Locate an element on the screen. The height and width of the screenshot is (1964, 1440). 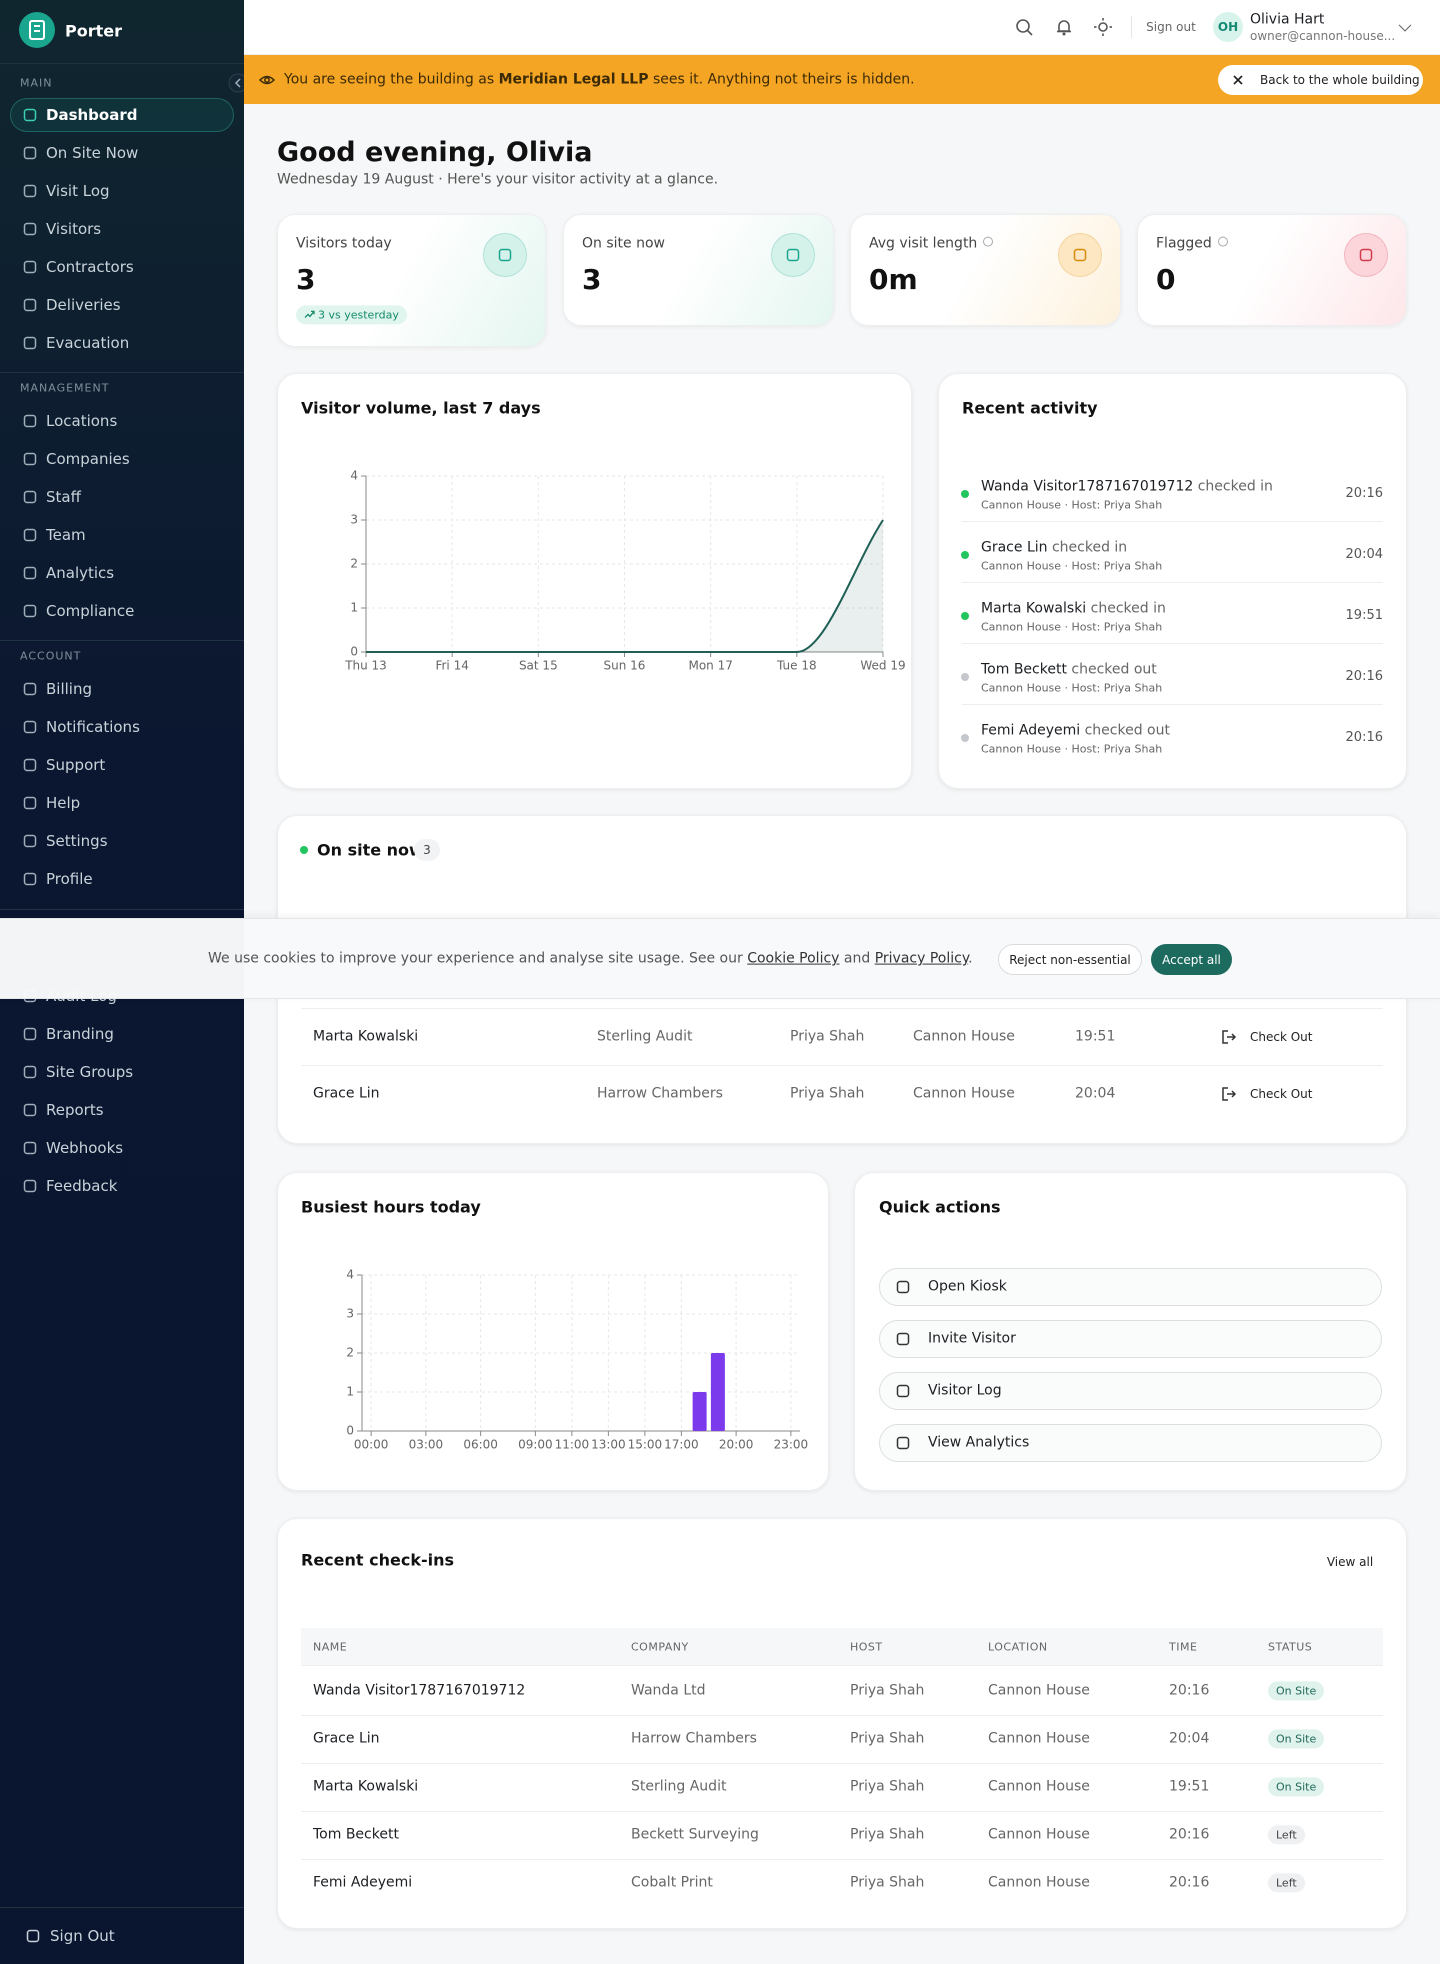
chart-title: Visitor volume, last 7 days is located at coordinates (421, 408).